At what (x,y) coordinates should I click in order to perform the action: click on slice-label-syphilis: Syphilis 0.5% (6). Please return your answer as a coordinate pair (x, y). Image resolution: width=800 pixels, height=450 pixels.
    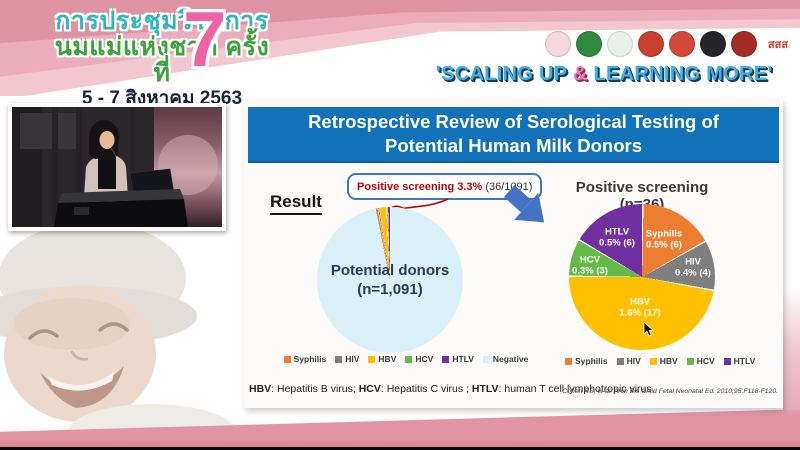
    Looking at the image, I should click on (664, 239).